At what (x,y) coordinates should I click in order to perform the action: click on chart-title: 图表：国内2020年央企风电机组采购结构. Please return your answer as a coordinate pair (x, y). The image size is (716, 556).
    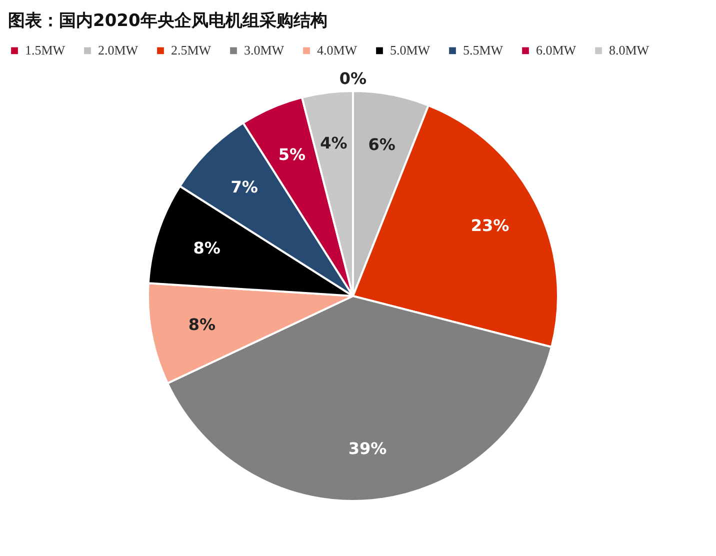
    Looking at the image, I should click on (168, 21).